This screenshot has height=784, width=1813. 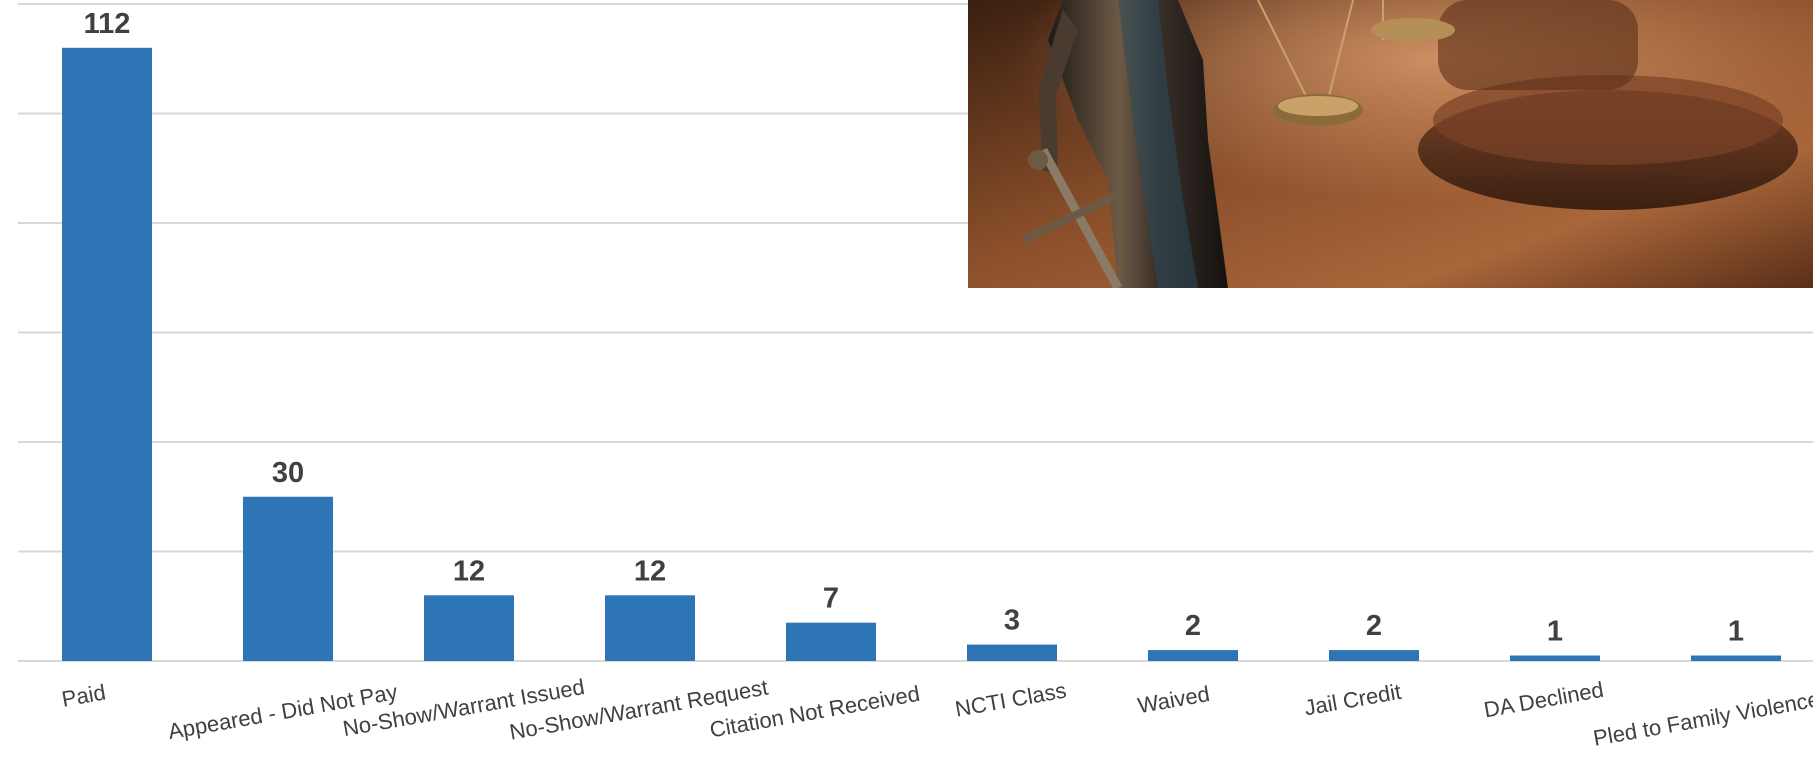 What do you see at coordinates (1174, 699) in the screenshot?
I see `category-label: Waived` at bounding box center [1174, 699].